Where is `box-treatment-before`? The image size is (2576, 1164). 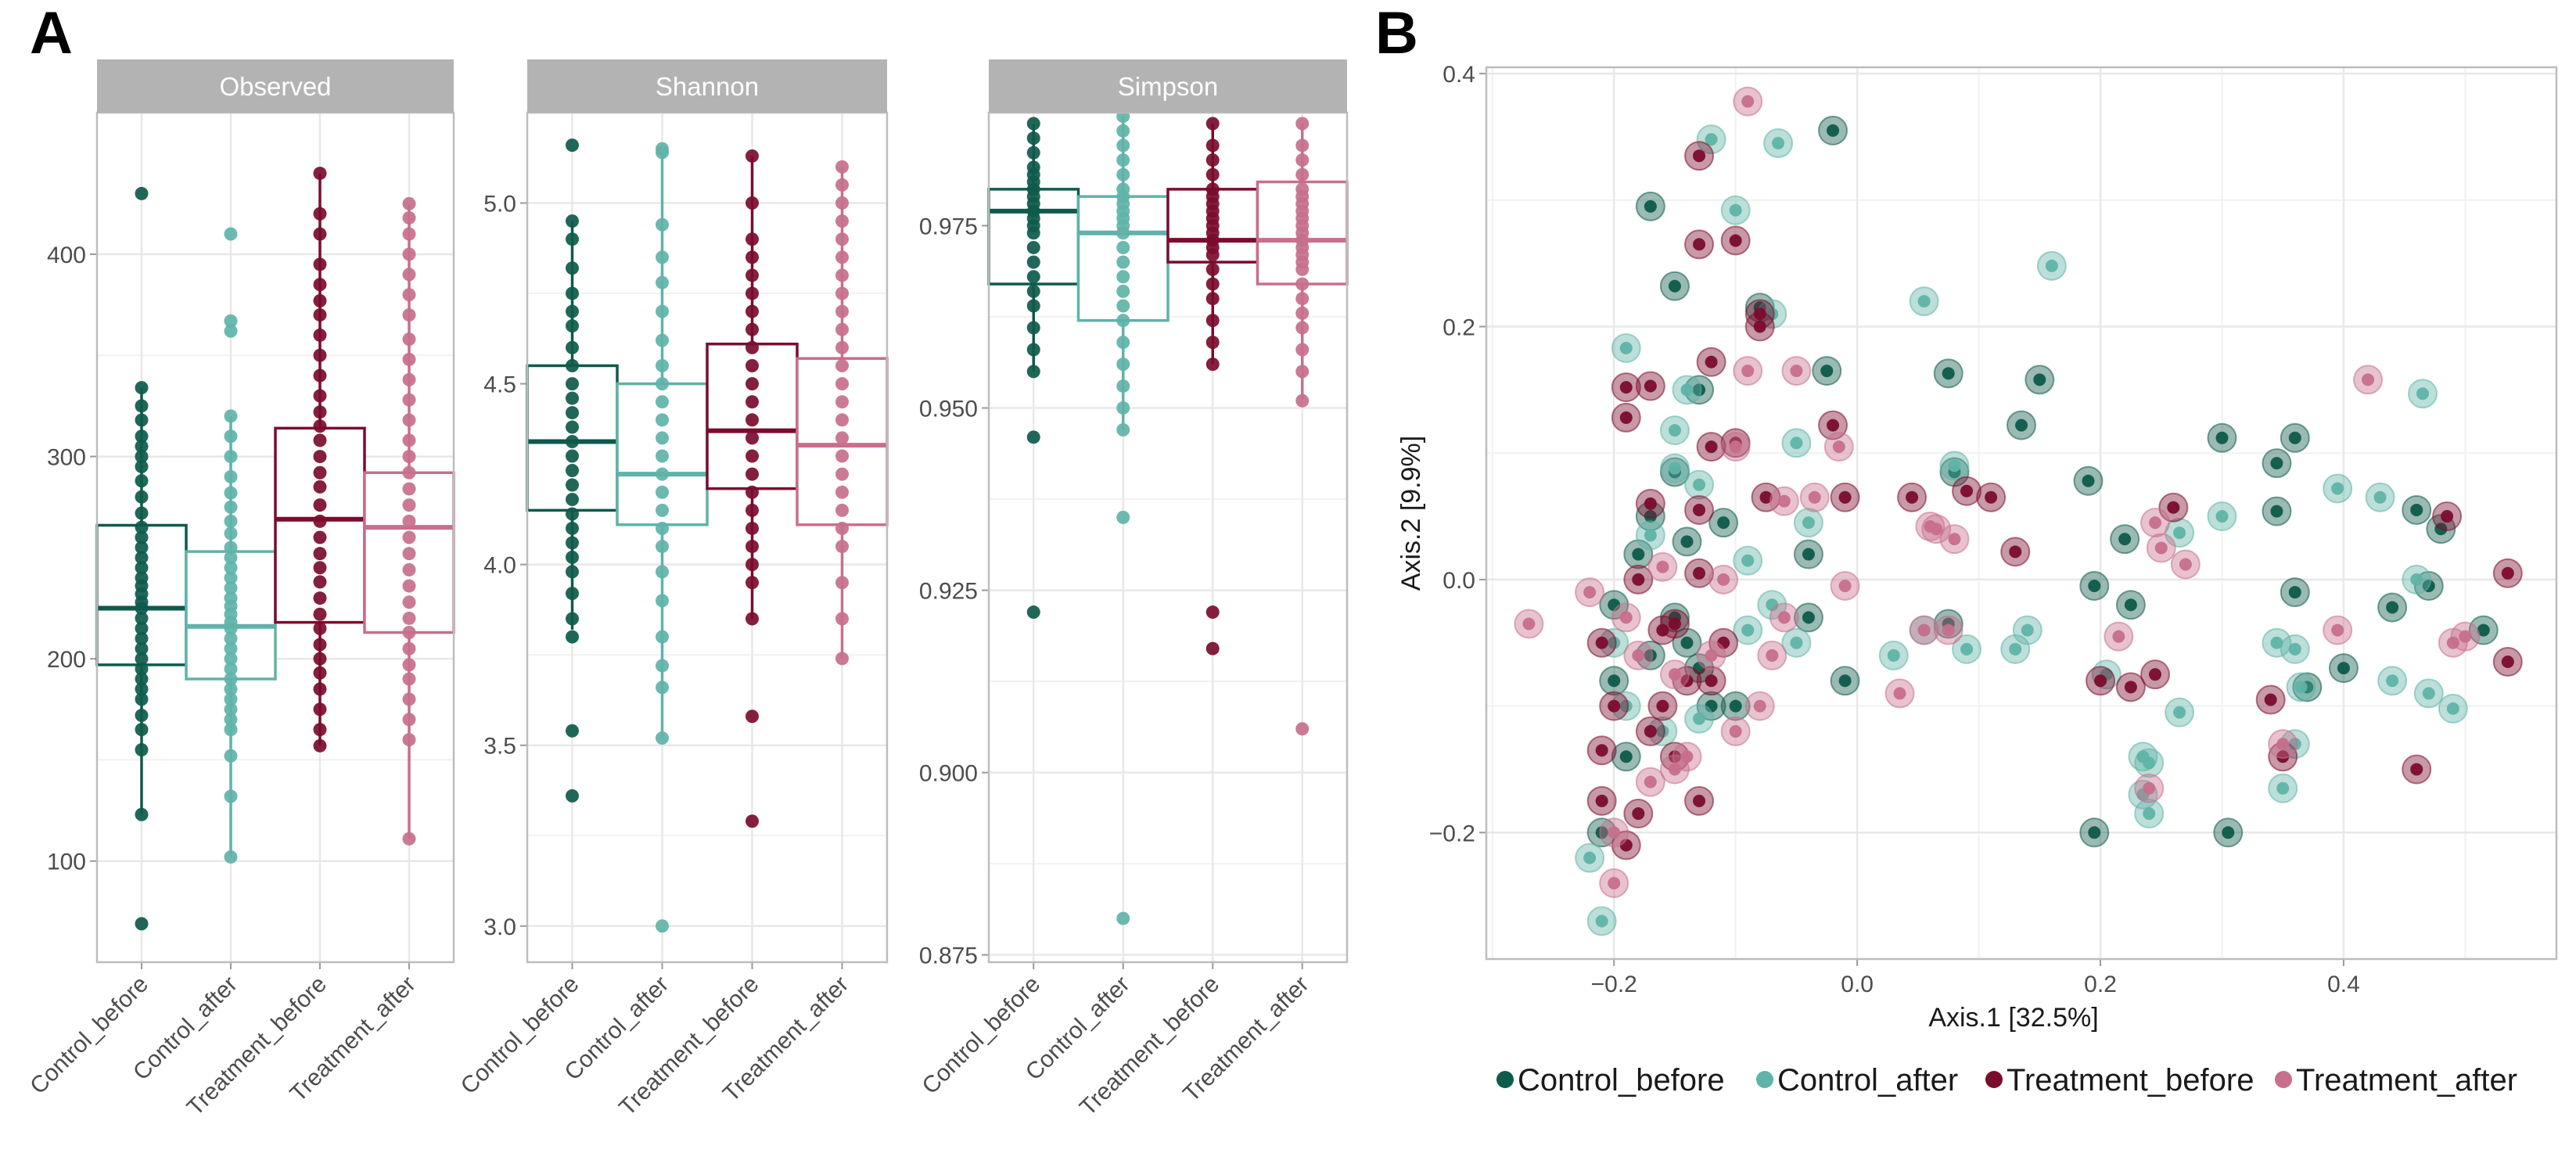
box-treatment-before is located at coordinates (1212, 386).